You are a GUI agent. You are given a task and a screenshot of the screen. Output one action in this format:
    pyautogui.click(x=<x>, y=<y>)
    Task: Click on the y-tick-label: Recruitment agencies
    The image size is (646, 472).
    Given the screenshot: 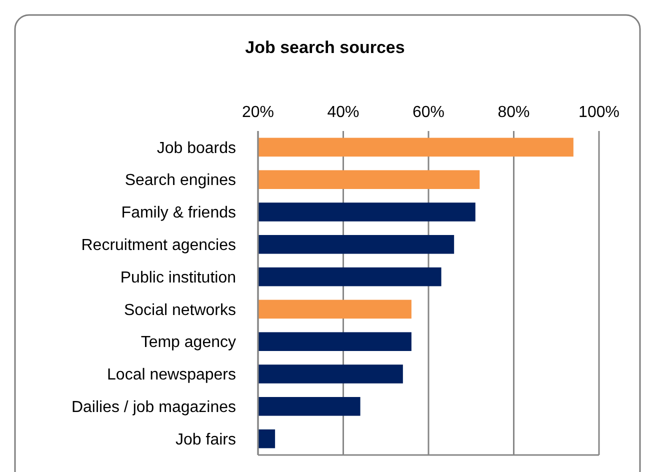 What is the action you would take?
    pyautogui.click(x=158, y=245)
    